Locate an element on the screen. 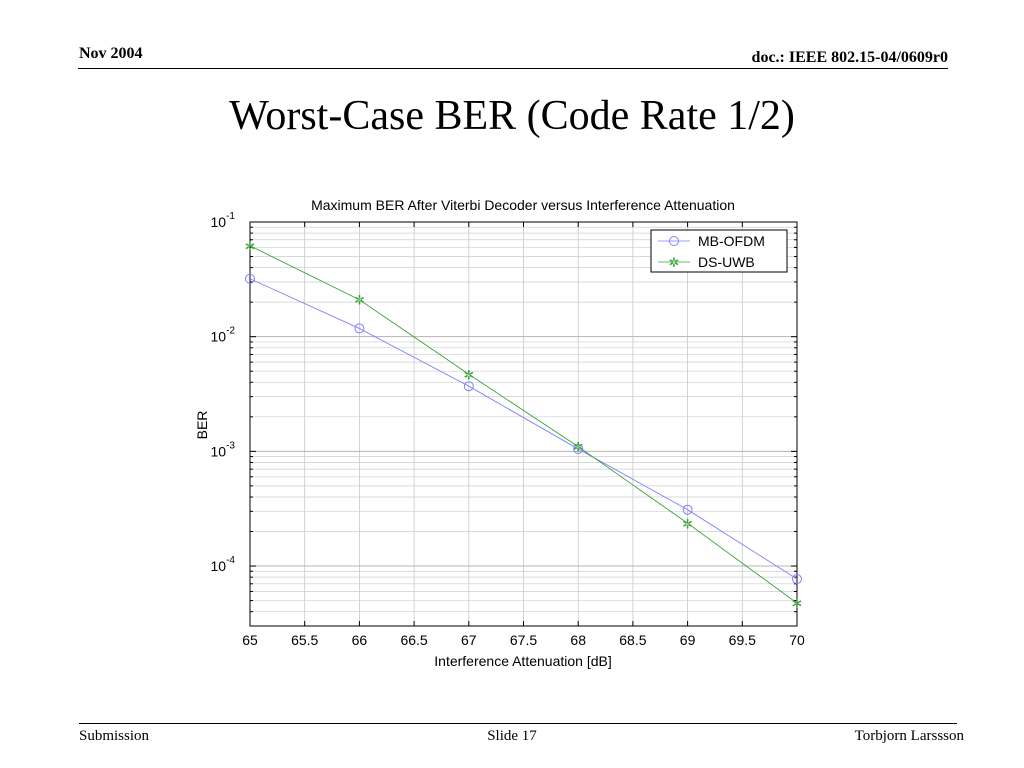  chart-legend: MB-OFDM ✲ DS-UWB is located at coordinates (719, 251).